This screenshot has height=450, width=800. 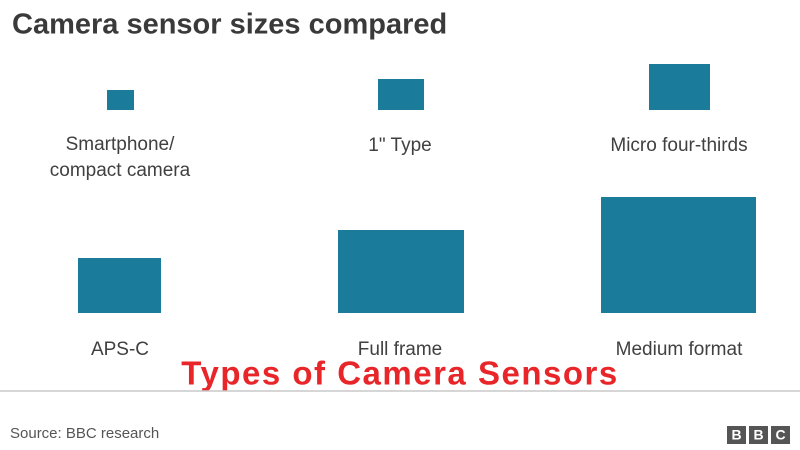 What do you see at coordinates (120, 349) in the screenshot?
I see `sensor-label: APS-C` at bounding box center [120, 349].